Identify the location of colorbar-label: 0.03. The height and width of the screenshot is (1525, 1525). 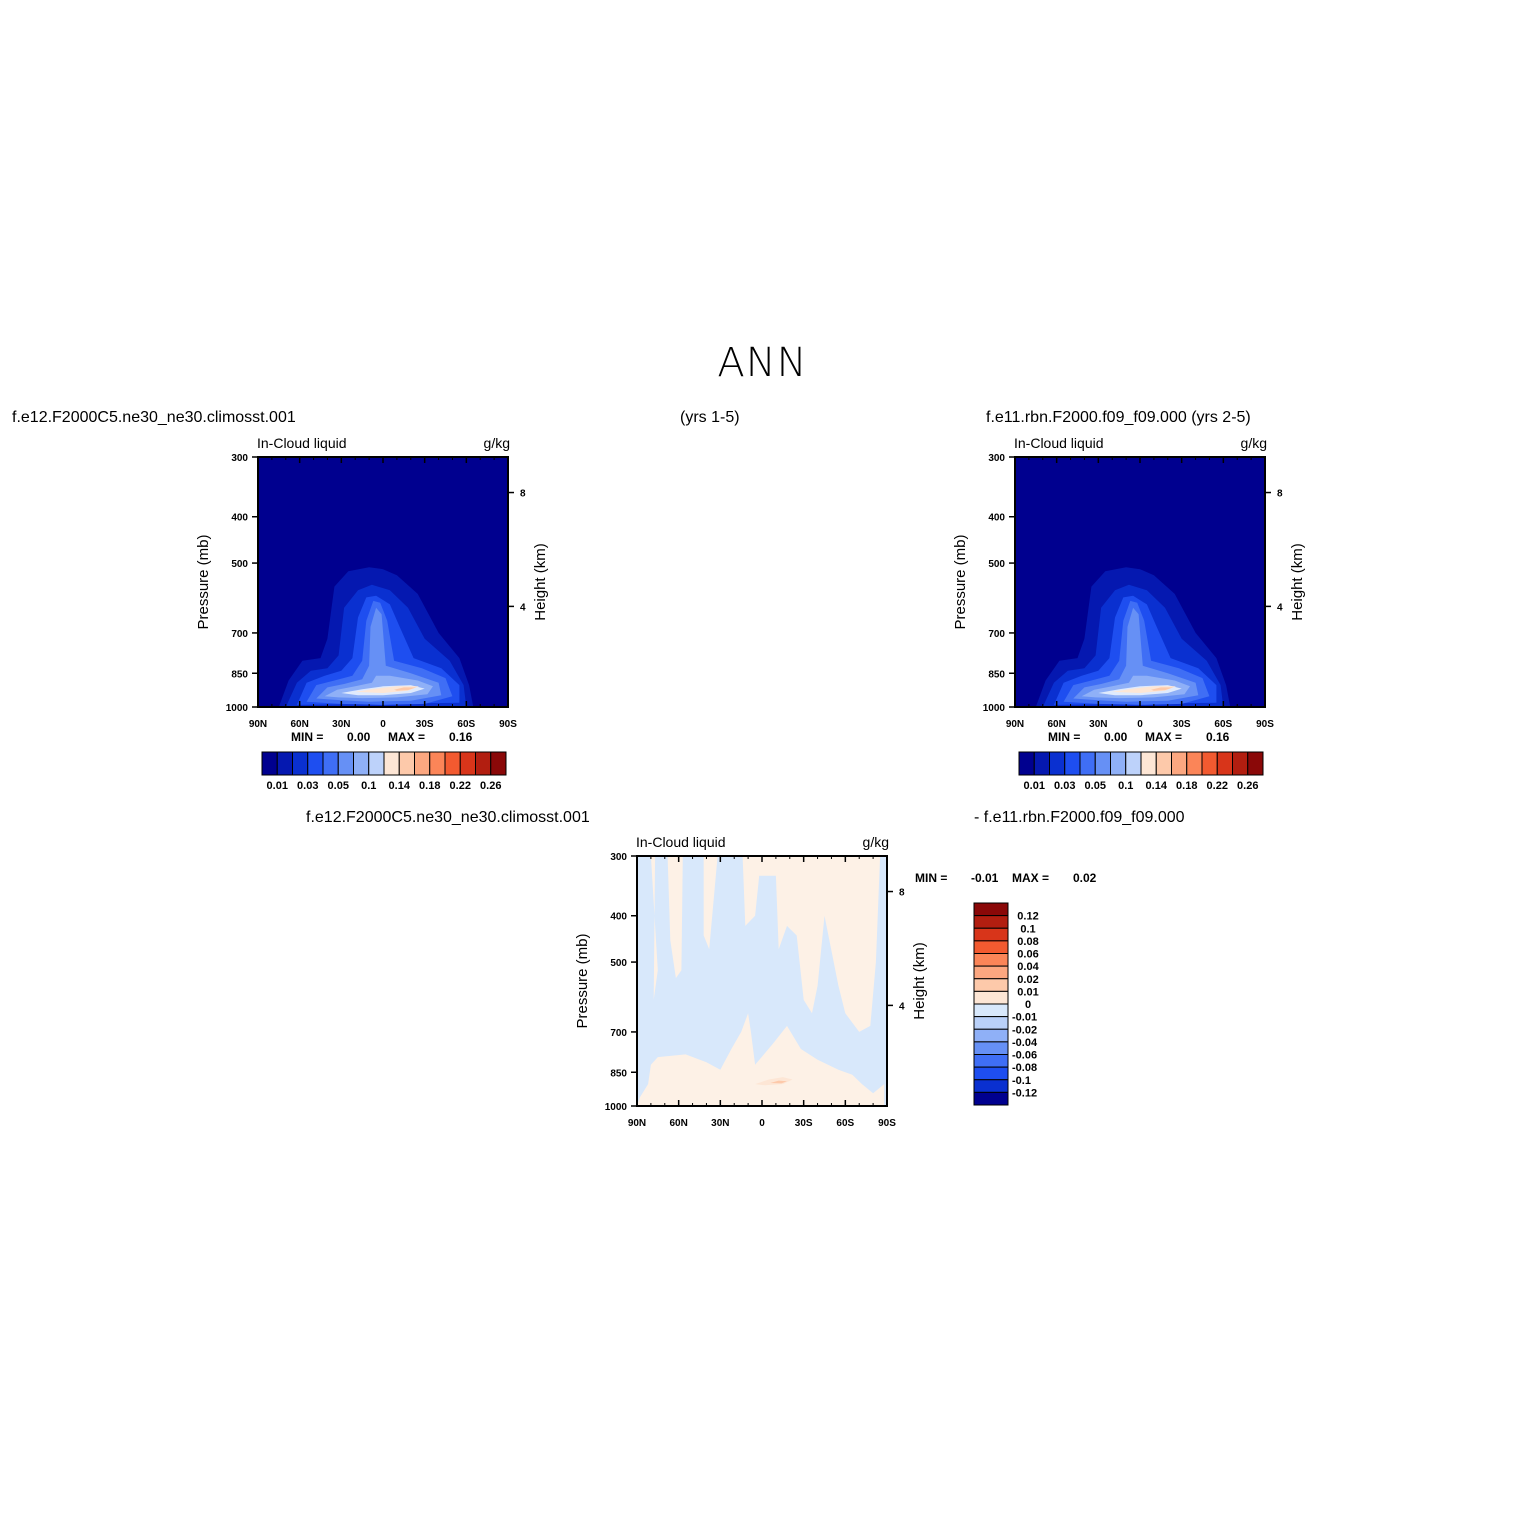
(1064, 786).